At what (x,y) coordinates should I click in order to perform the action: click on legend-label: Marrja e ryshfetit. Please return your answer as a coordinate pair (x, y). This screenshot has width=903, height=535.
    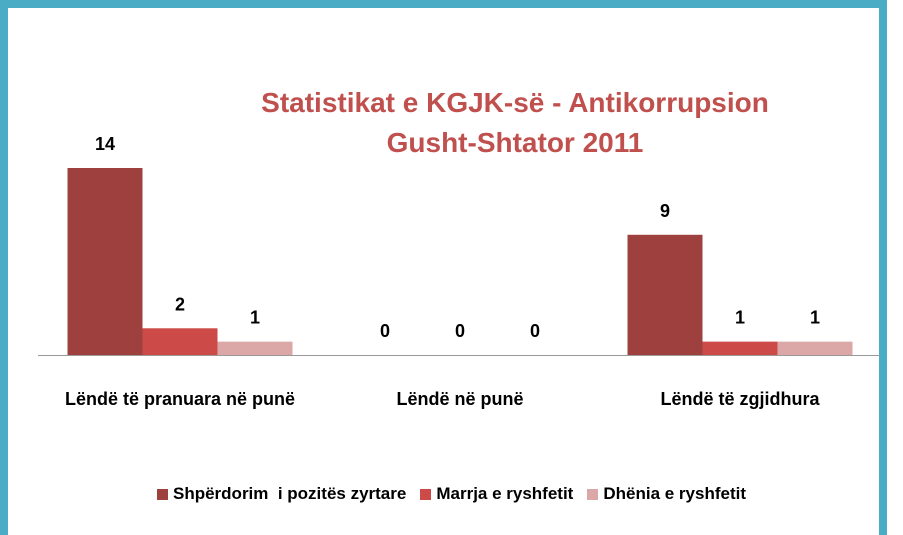
    Looking at the image, I should click on (505, 493).